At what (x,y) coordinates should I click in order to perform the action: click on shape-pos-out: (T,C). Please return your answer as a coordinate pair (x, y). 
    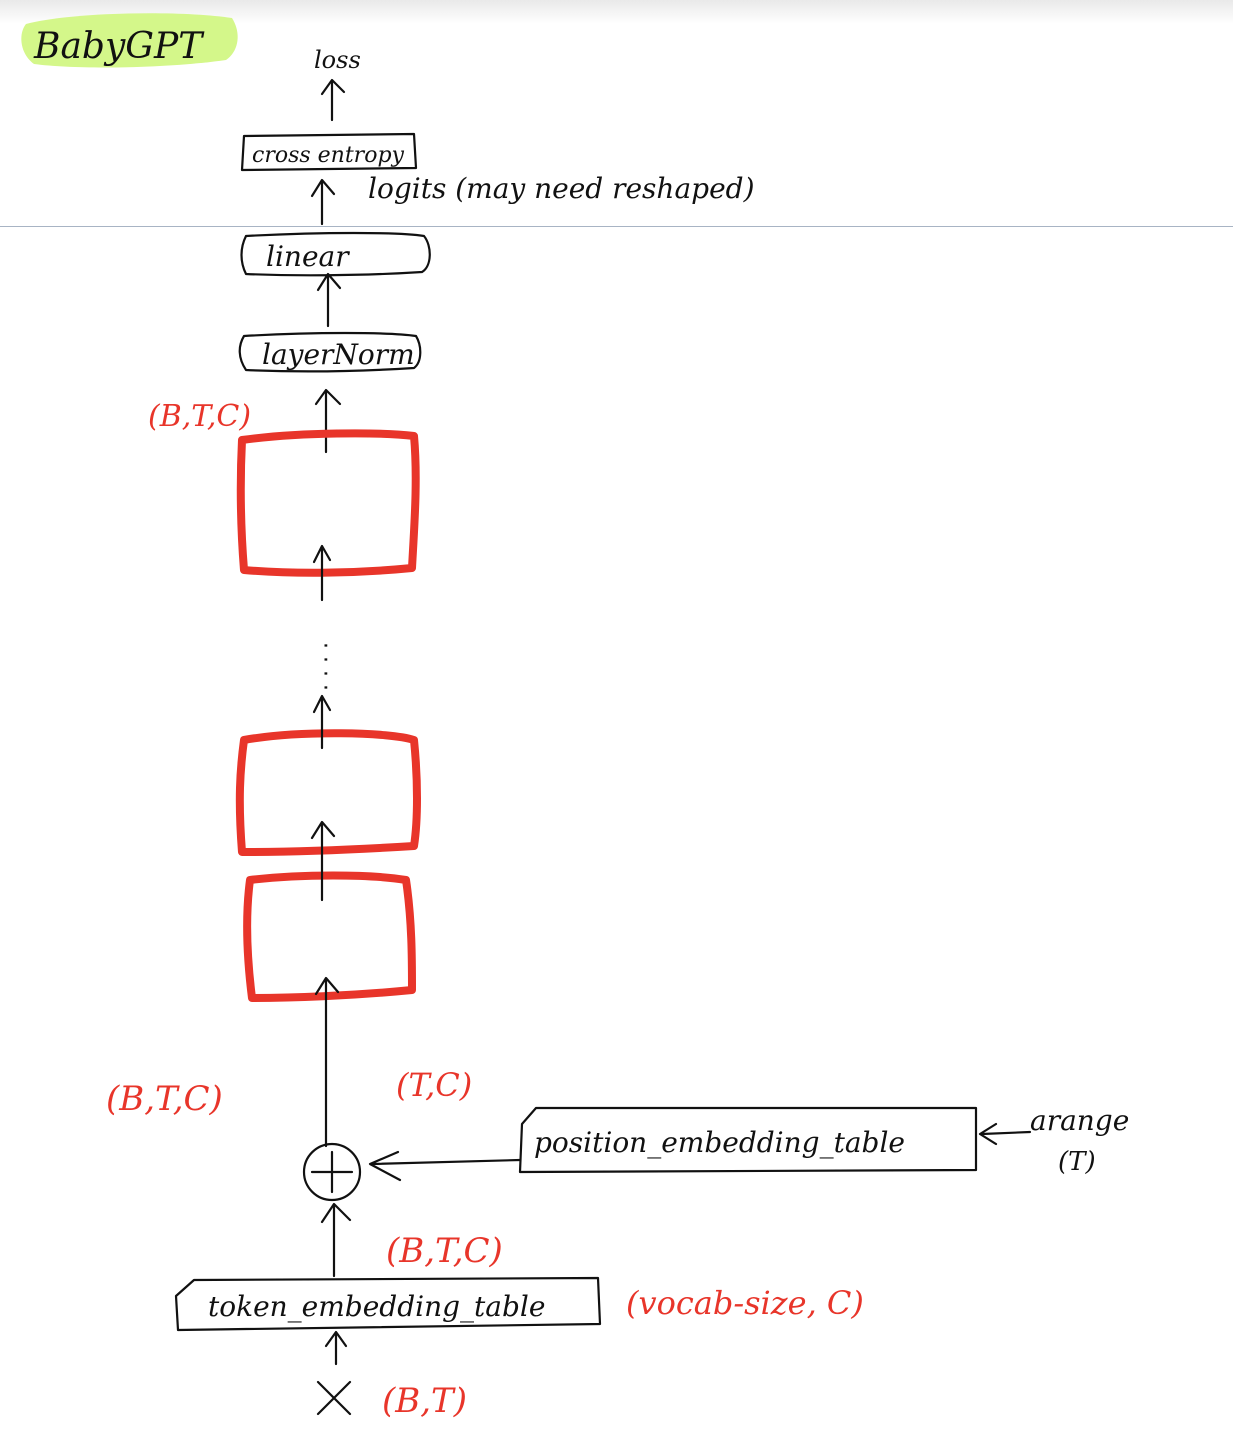
    Looking at the image, I should click on (434, 1085).